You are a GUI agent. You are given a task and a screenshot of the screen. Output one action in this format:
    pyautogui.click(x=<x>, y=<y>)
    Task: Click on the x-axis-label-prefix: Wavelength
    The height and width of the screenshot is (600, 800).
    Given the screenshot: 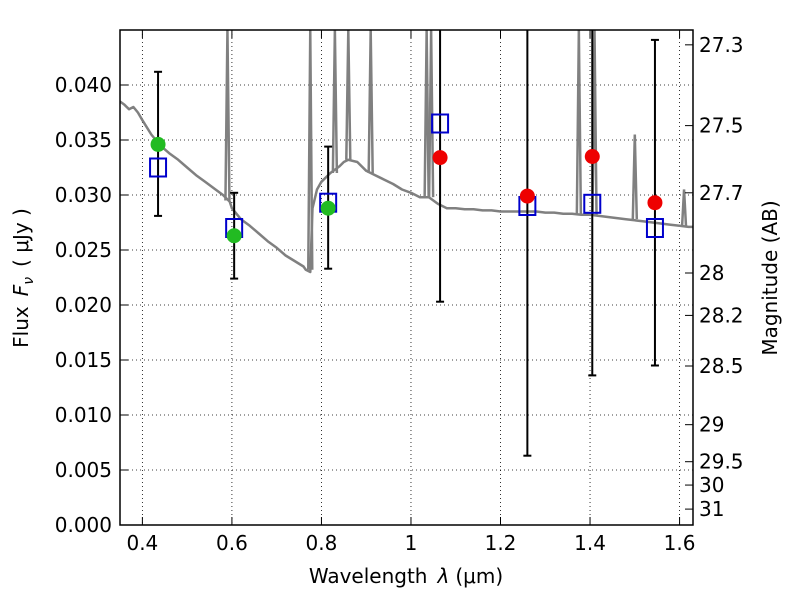 What is the action you would take?
    pyautogui.click(x=368, y=576)
    